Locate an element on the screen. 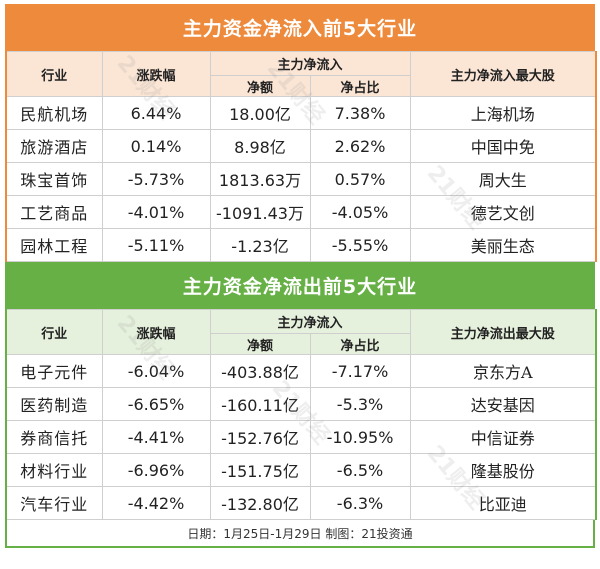 The height and width of the screenshot is (569, 600). ratio-cell: -10.95% is located at coordinates (360, 437).